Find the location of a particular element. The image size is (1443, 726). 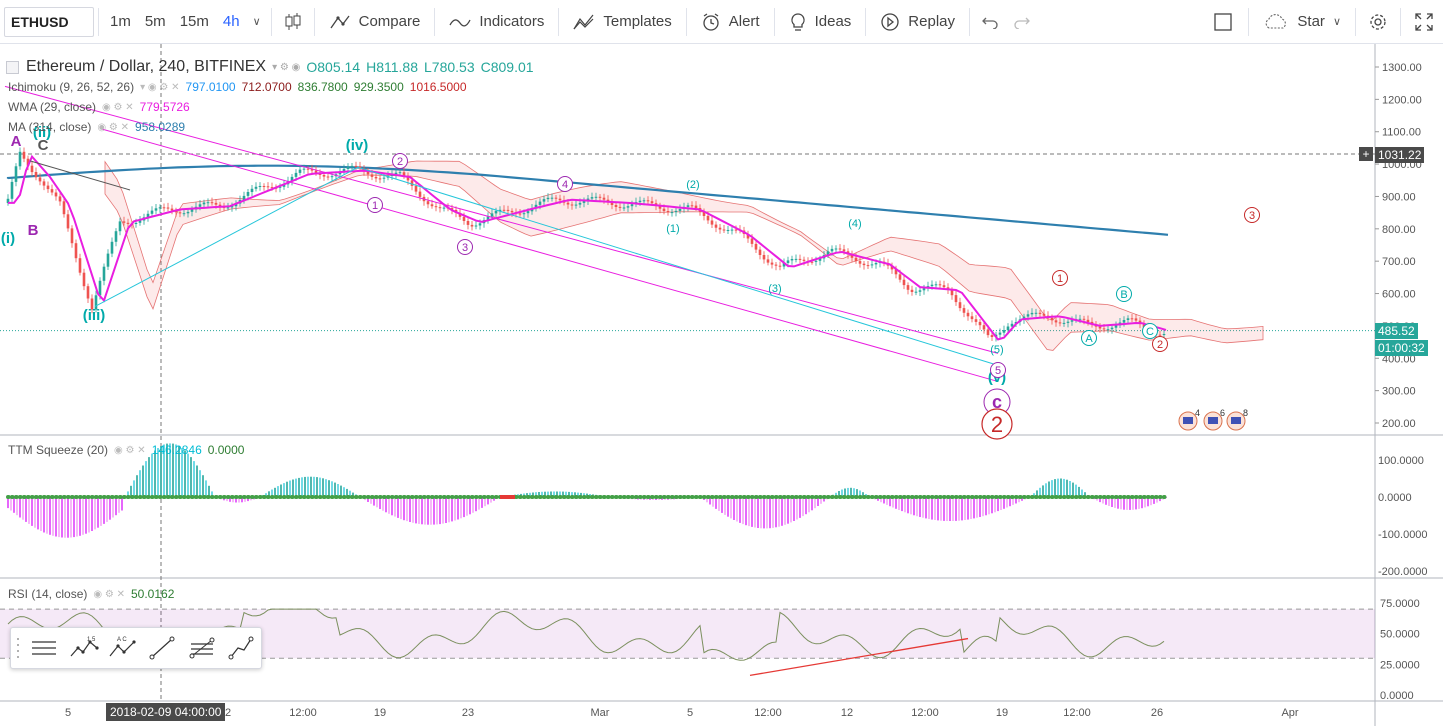

path-tool-icon is located at coordinates (241, 648).